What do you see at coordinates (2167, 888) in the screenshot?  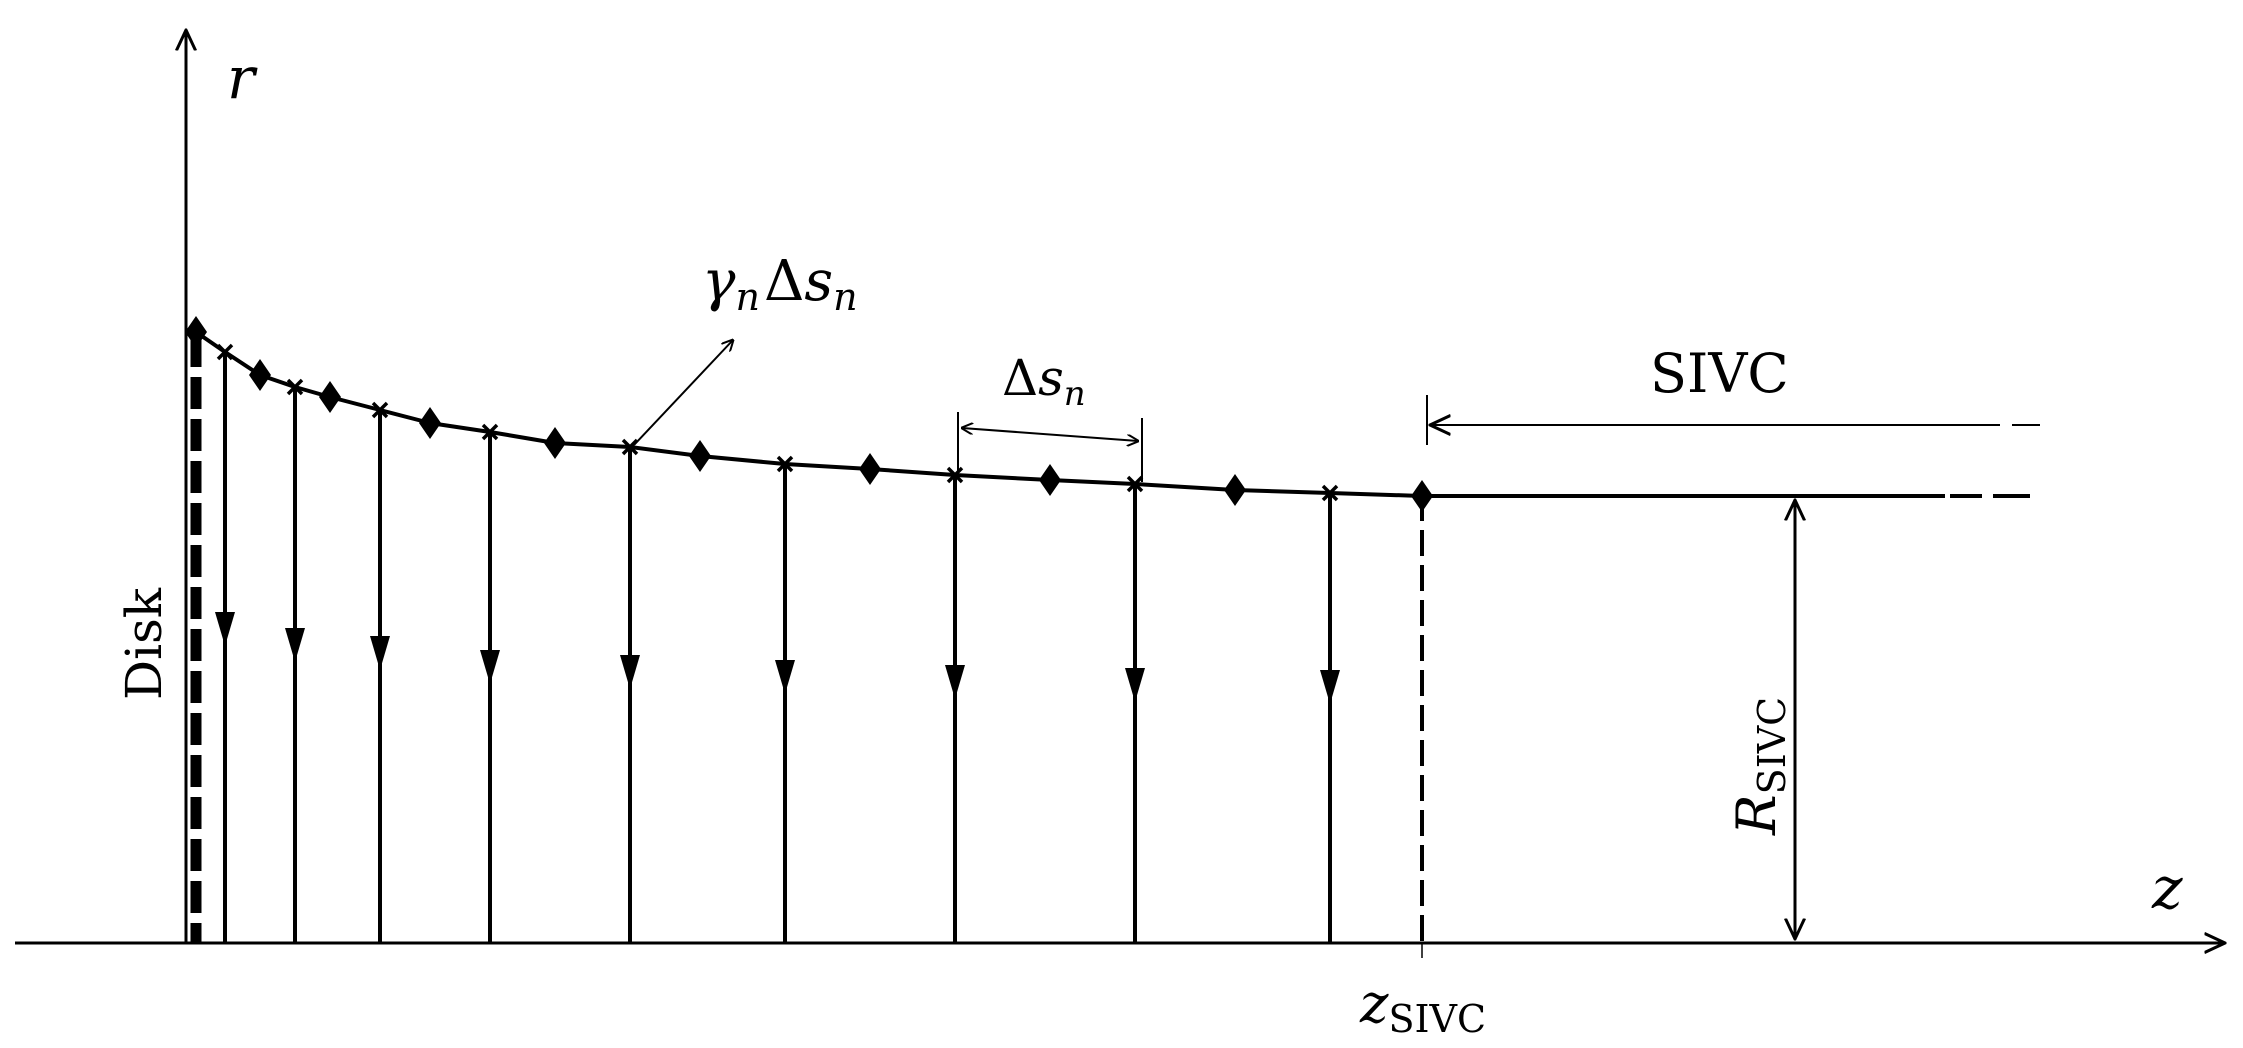 I see `z-axis-label: z` at bounding box center [2167, 888].